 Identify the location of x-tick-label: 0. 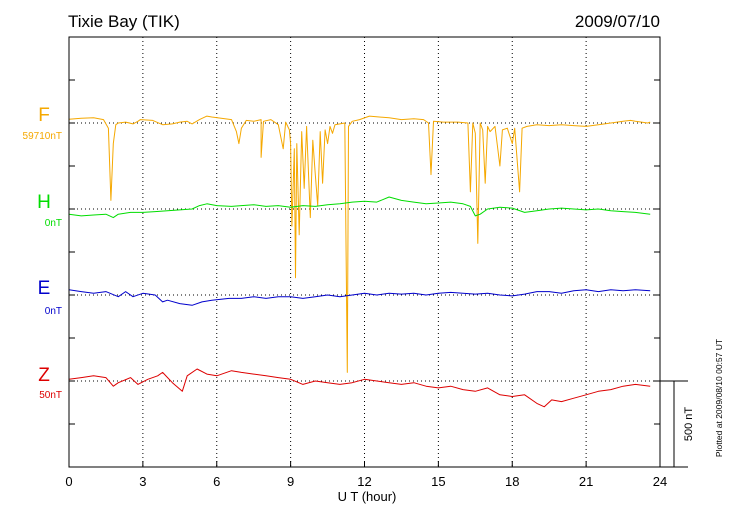
(68, 481).